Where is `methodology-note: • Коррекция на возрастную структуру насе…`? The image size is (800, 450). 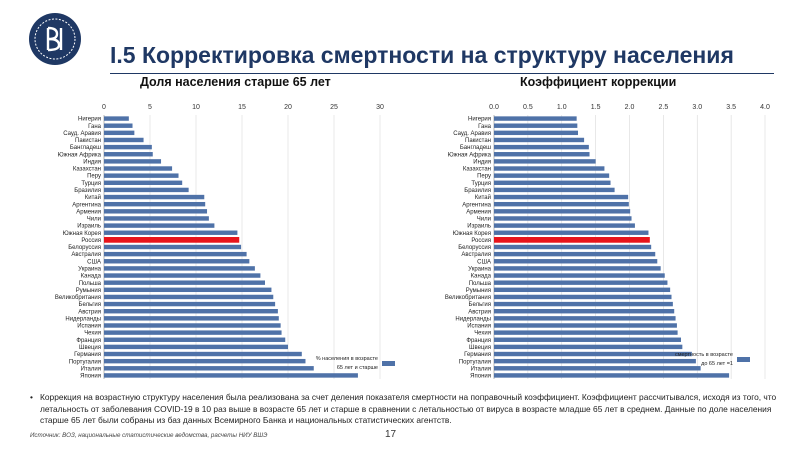
methodology-note: • Коррекция на возрастную структуру насе… is located at coordinates (404, 409).